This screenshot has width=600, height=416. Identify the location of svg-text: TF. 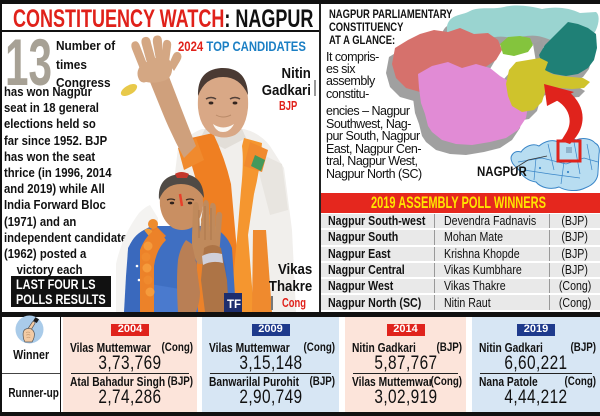
(234, 305).